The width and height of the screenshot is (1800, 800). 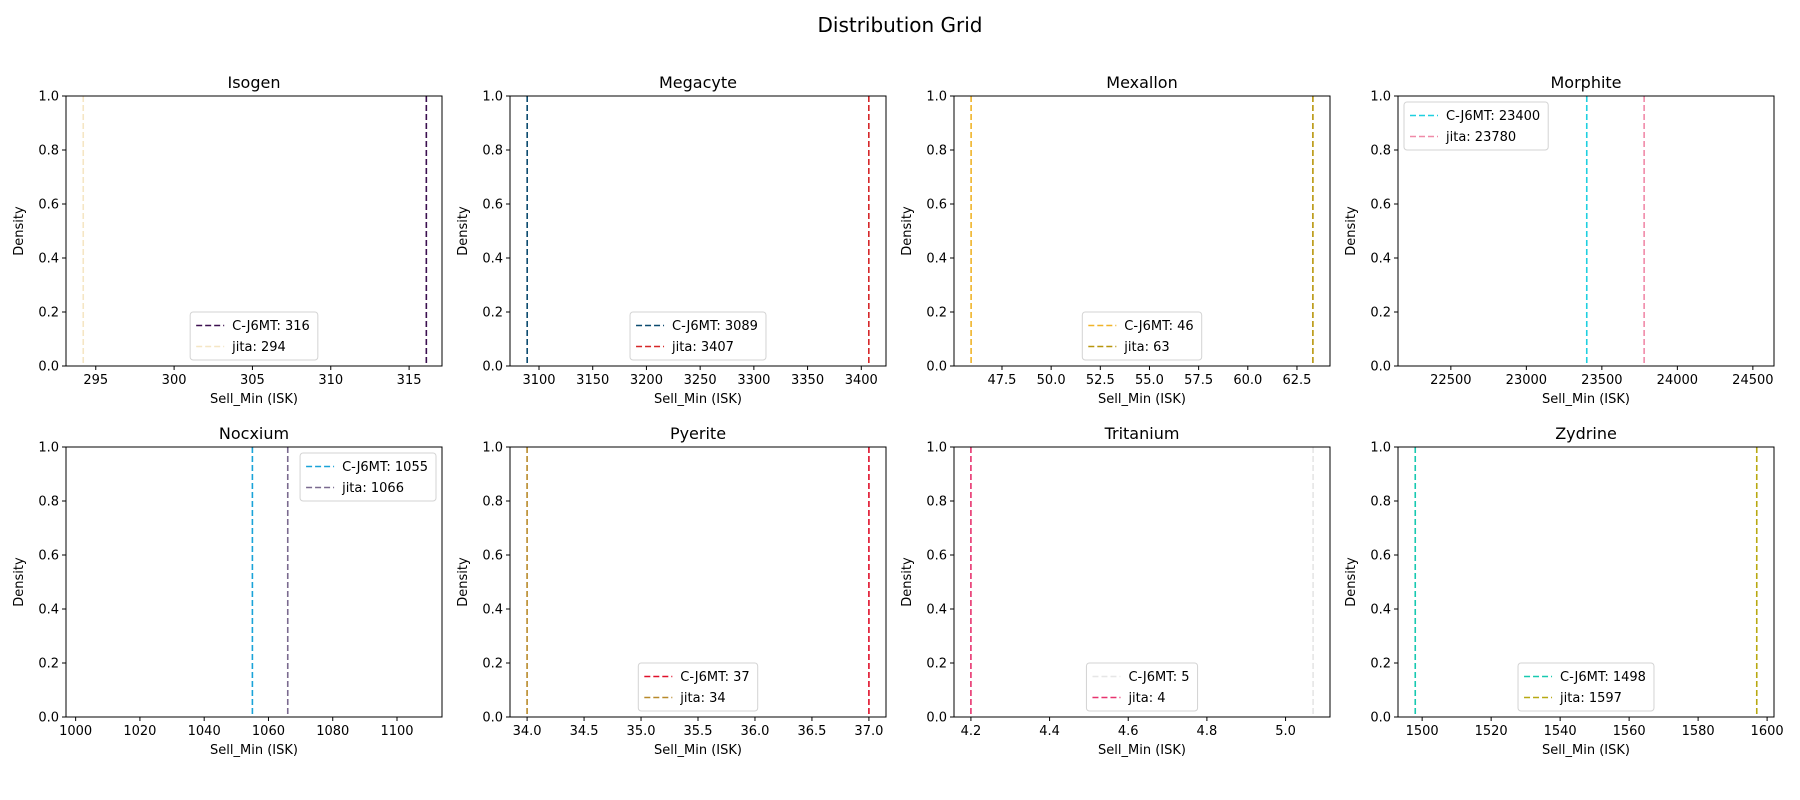 I want to click on legend: C-J6MT: 1498 jita: 1597, so click(x=1586, y=687).